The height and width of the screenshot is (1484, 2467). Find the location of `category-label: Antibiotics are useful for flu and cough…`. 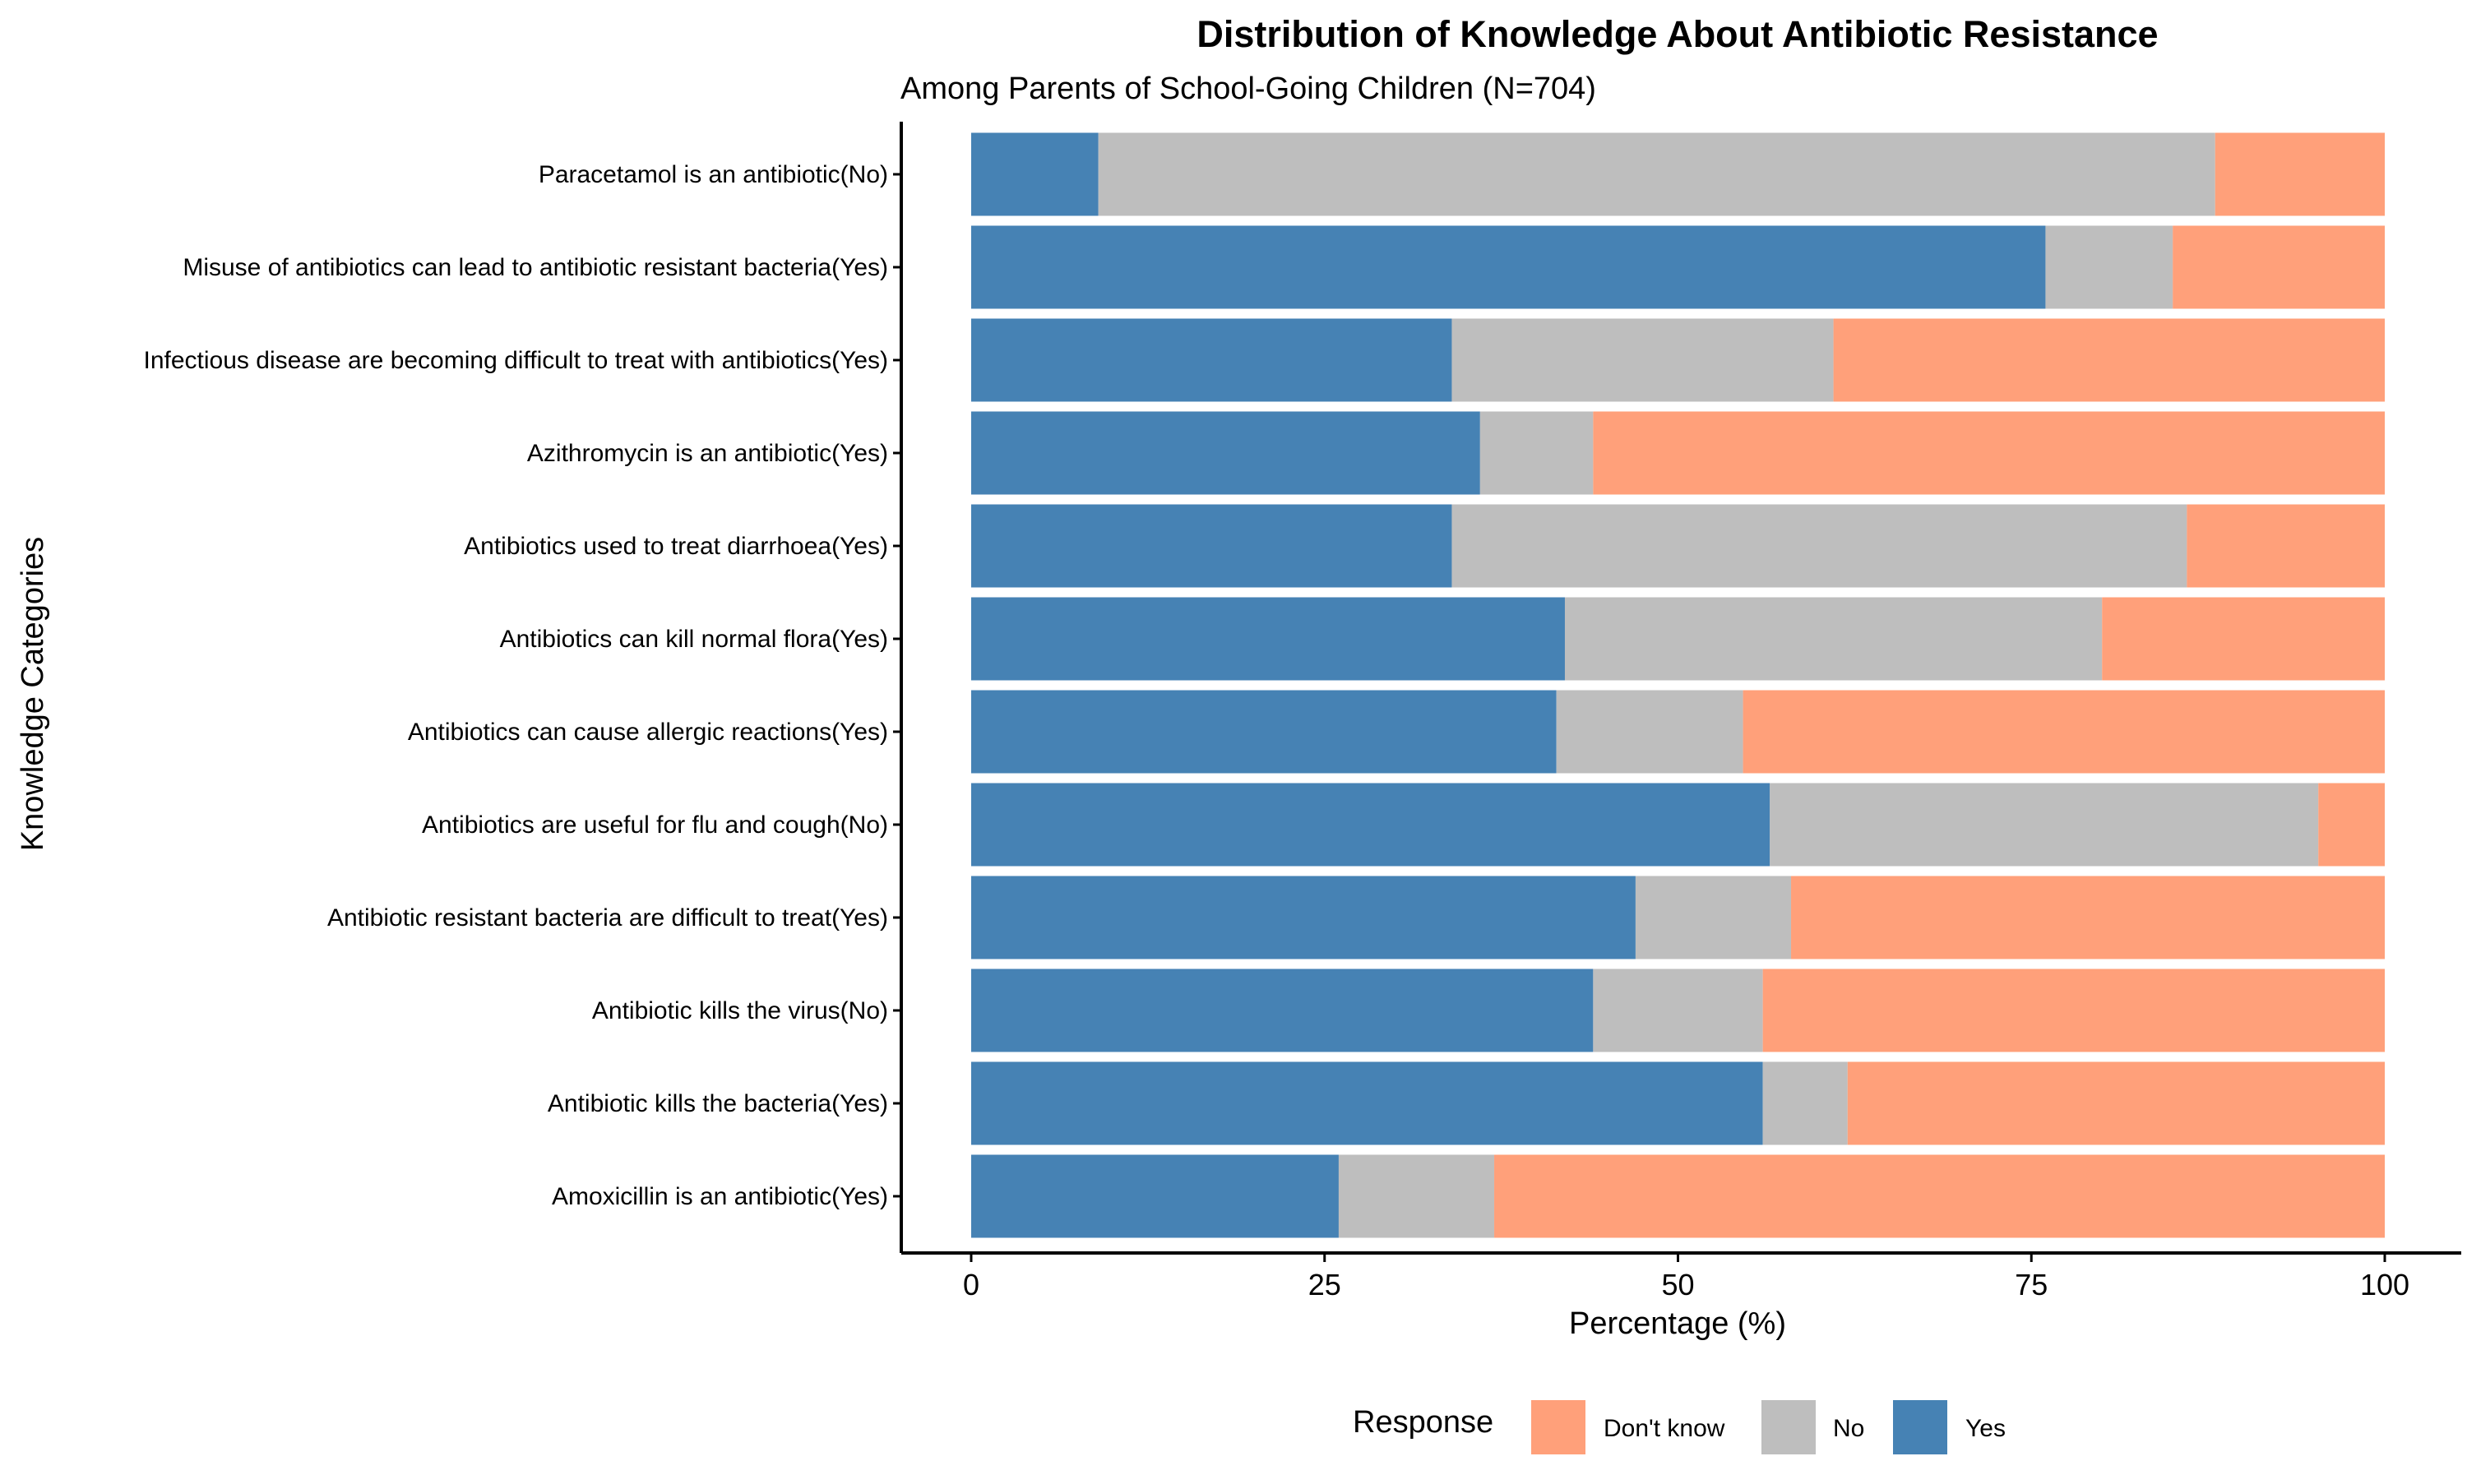

category-label: Antibiotics are useful for flu and cough… is located at coordinates (655, 825).